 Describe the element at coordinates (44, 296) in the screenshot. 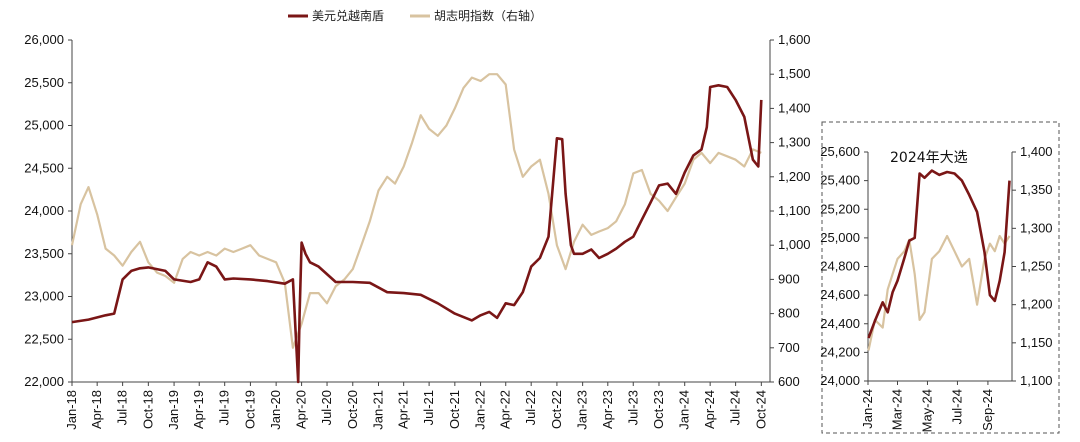

I see `main-y-left-tick-label: 23,000` at that location.